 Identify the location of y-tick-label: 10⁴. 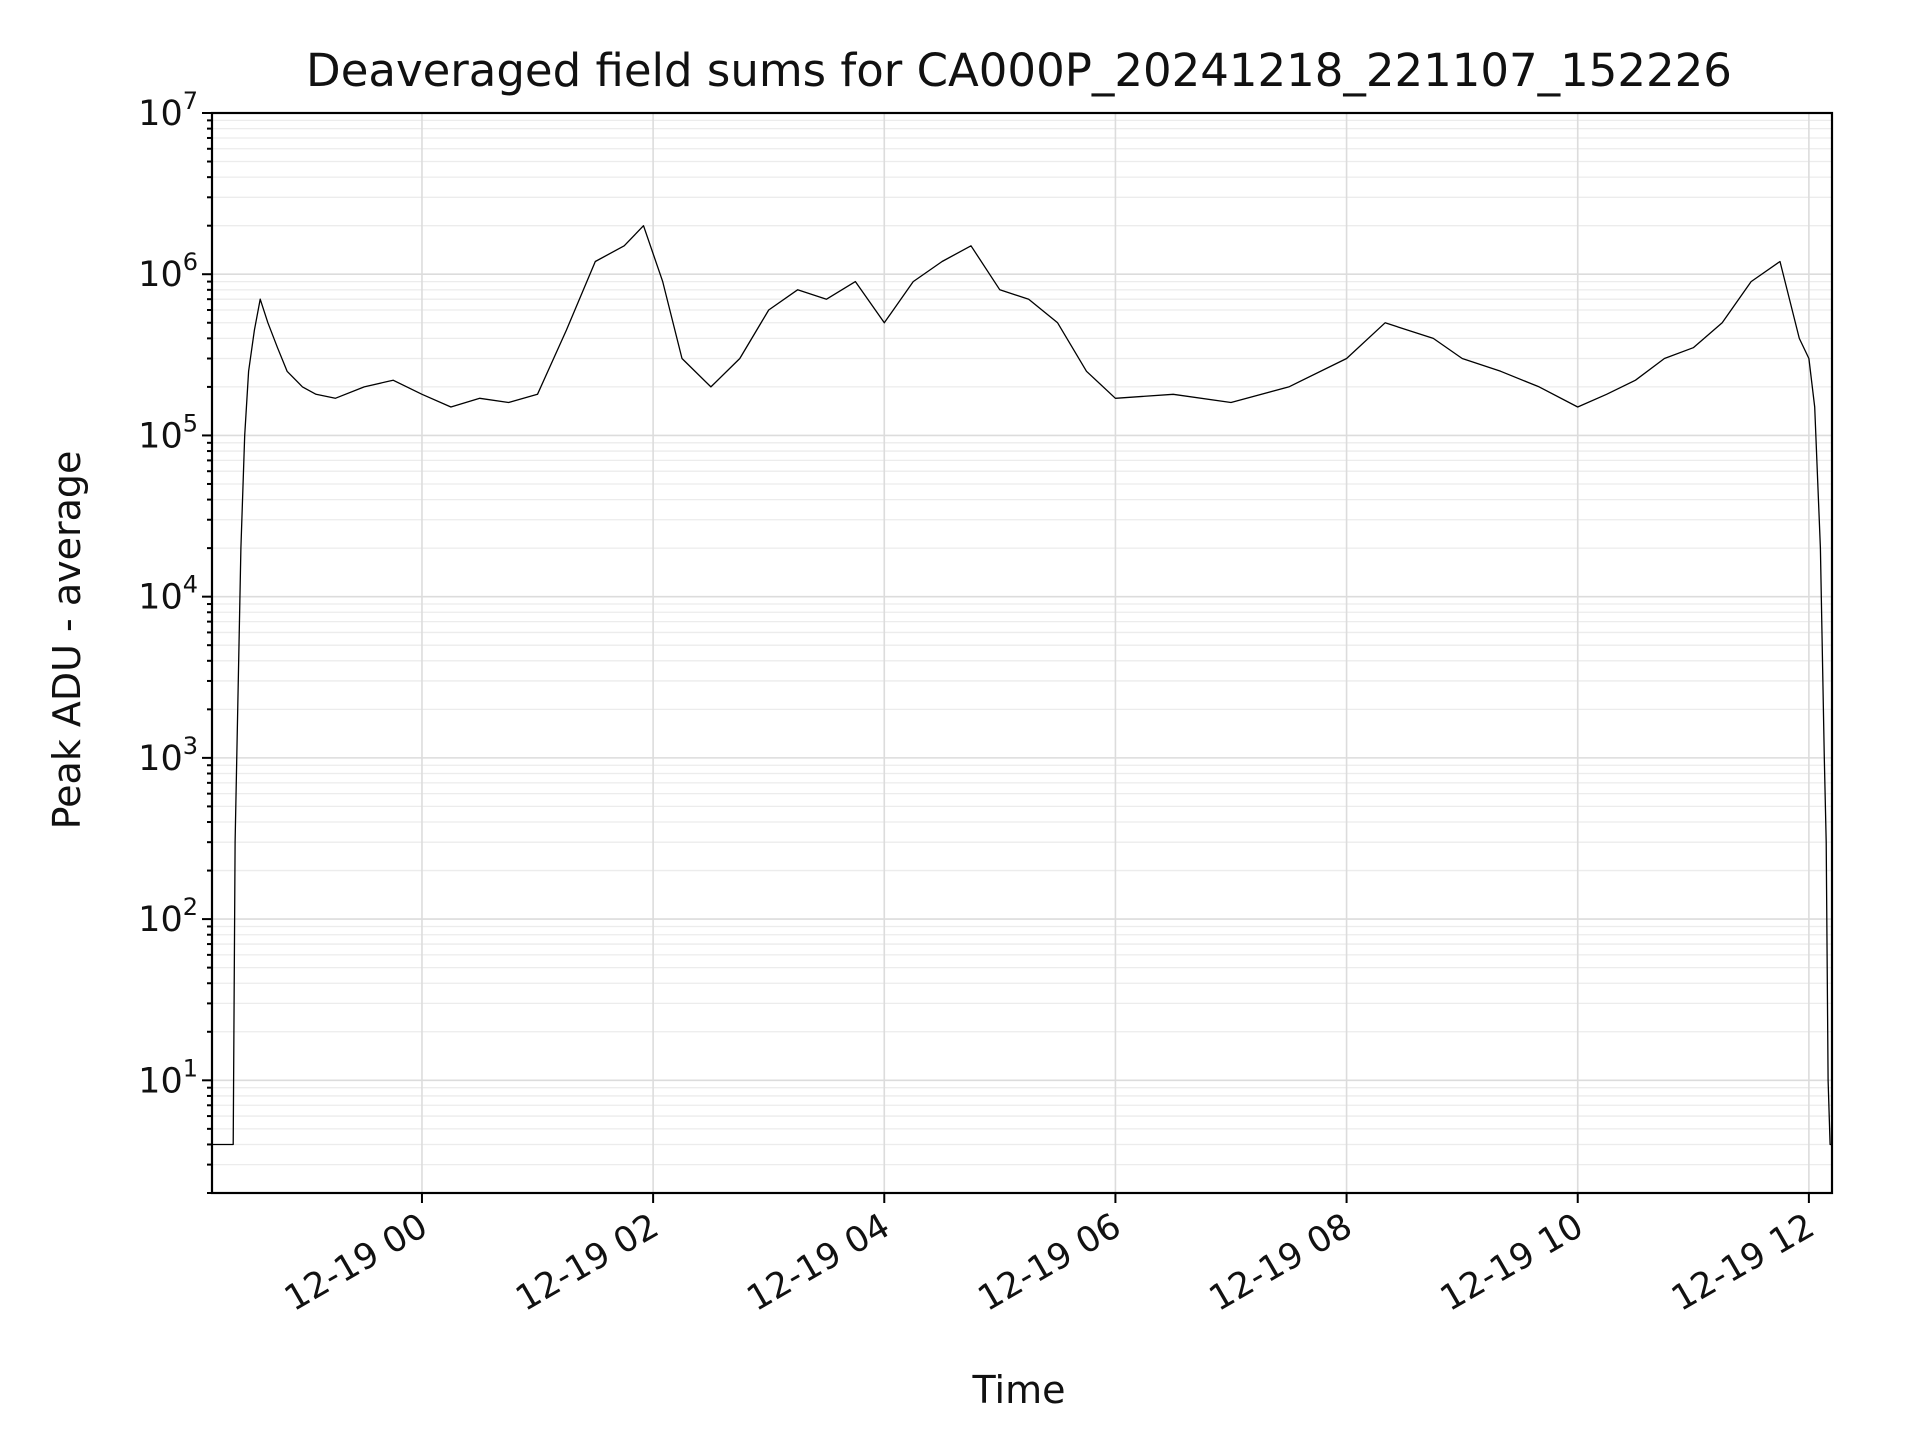
(168, 594).